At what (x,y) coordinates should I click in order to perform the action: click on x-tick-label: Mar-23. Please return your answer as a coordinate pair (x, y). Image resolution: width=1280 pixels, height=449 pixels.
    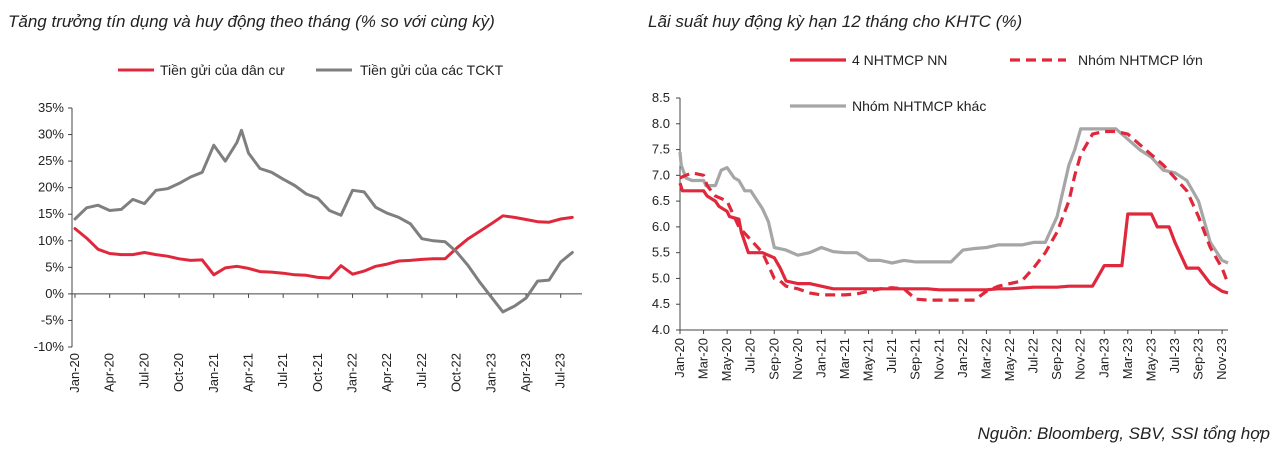
    Looking at the image, I should click on (1127, 358).